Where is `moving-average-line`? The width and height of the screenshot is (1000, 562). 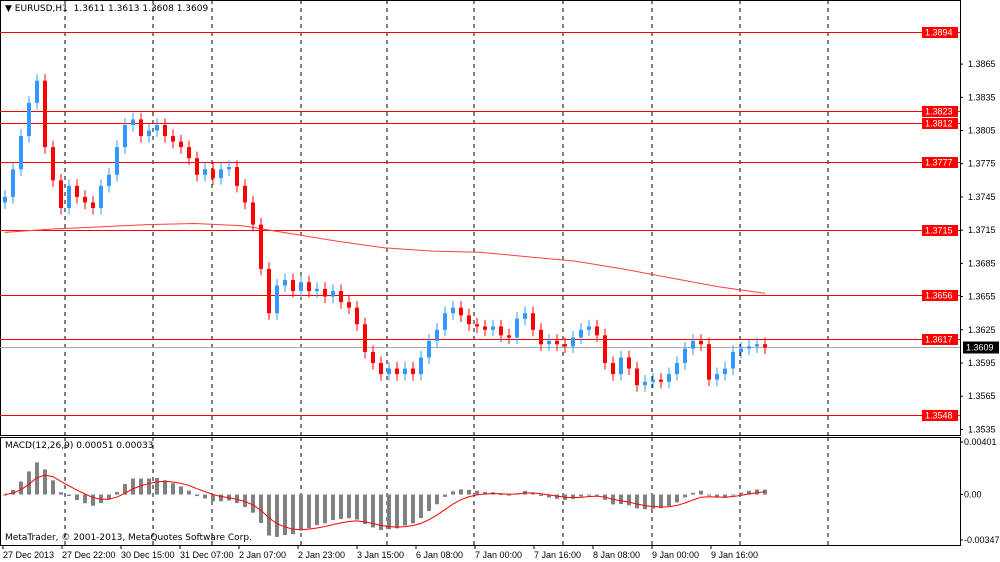
moving-average-line is located at coordinates (385, 258).